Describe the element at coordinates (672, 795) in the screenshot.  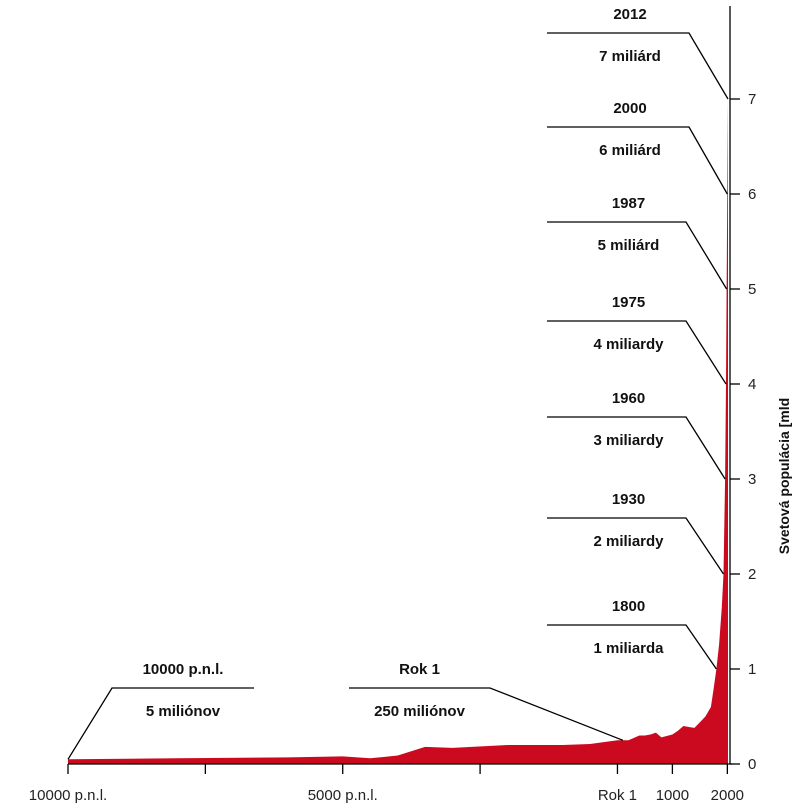
I see `x-tick-label-5: 1000` at that location.